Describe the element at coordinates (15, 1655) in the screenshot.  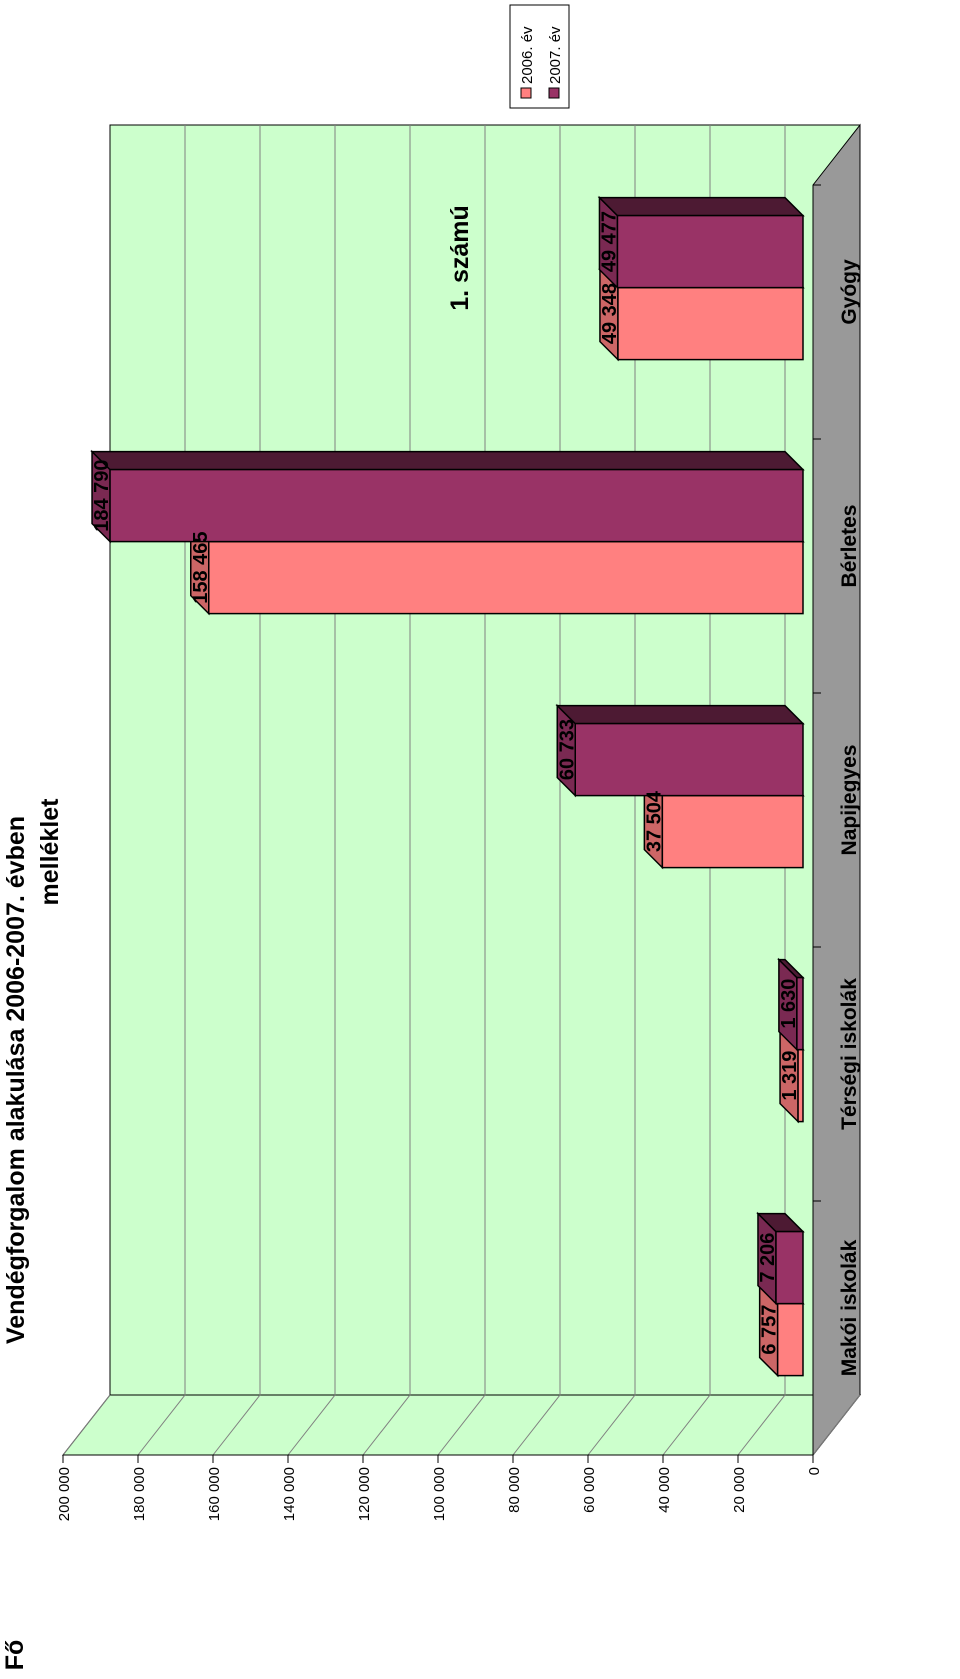
I see `y-axis-title: Fő` at that location.